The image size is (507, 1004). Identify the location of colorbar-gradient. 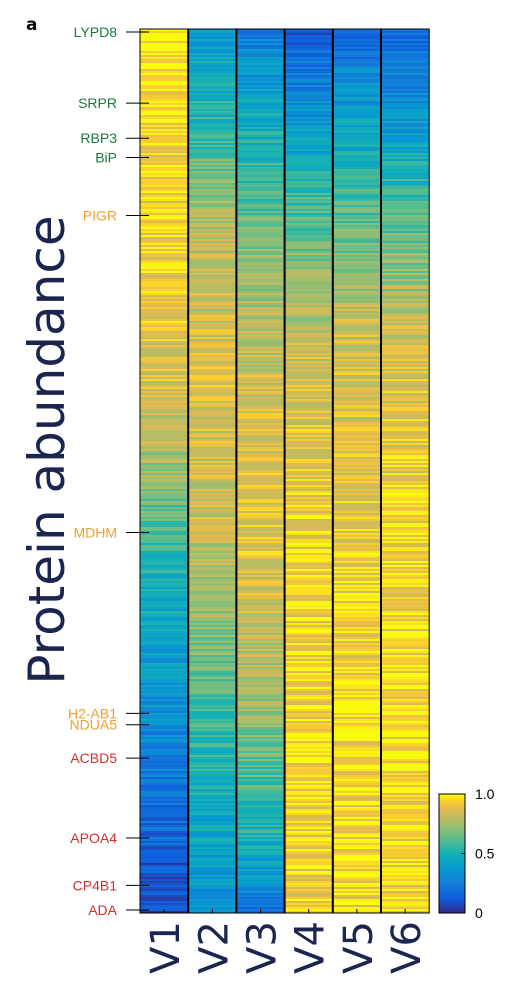
(452, 853).